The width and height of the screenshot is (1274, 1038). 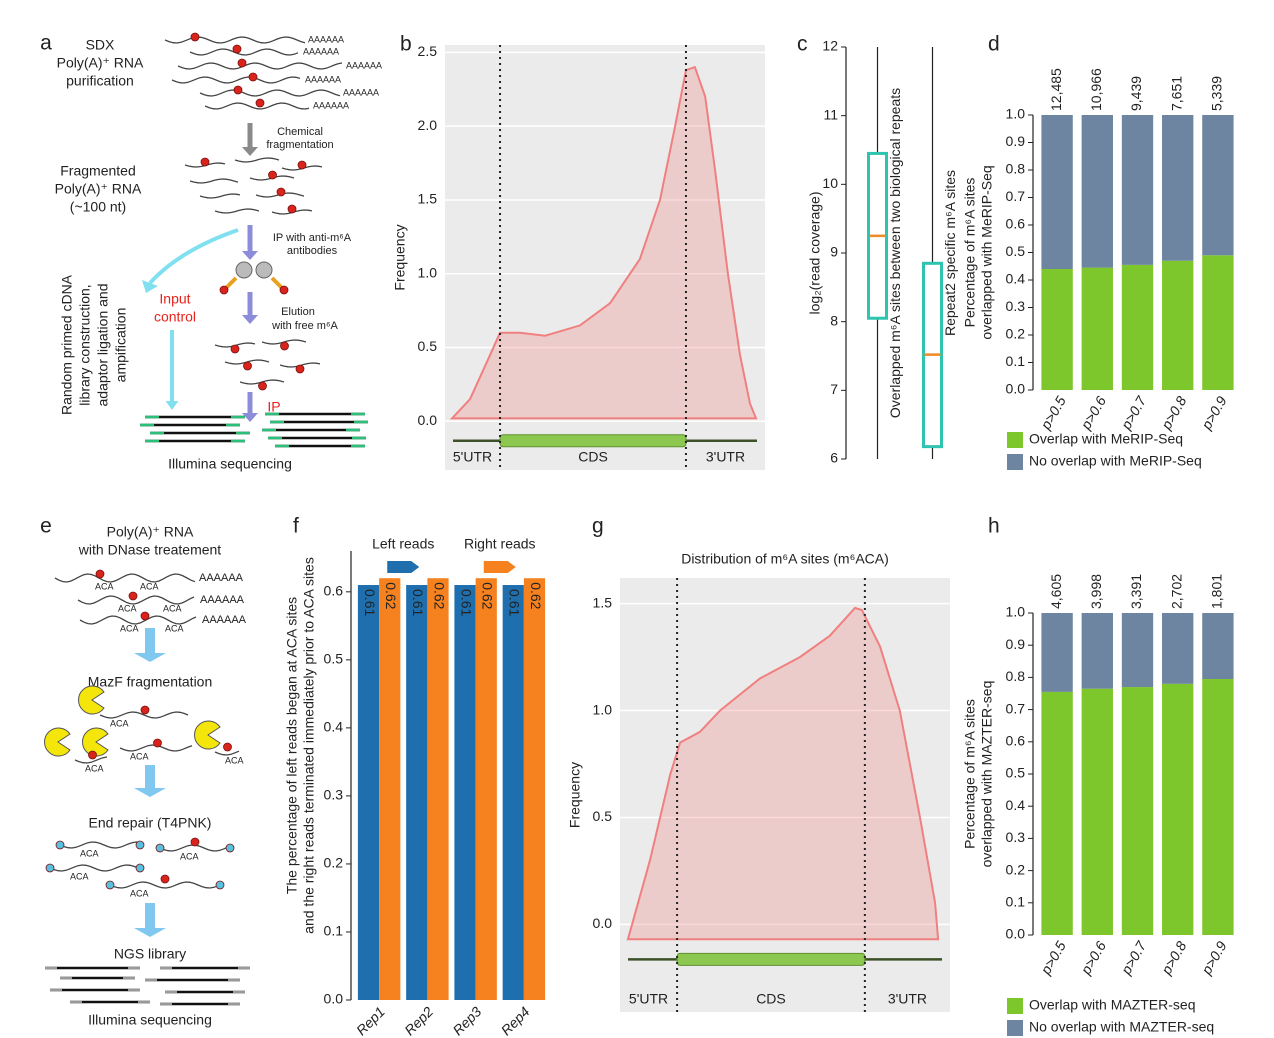 I want to click on panel-letter: a, so click(x=46, y=43).